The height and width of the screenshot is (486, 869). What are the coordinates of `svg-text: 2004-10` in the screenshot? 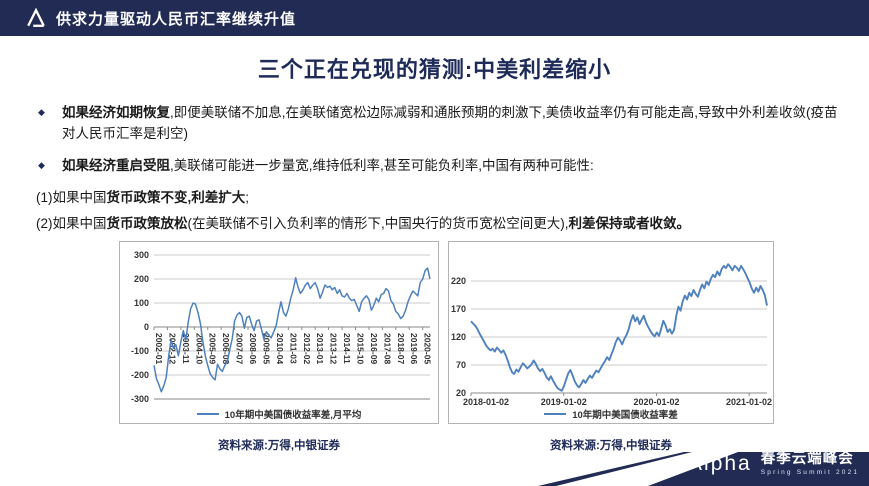 It's located at (199, 348).